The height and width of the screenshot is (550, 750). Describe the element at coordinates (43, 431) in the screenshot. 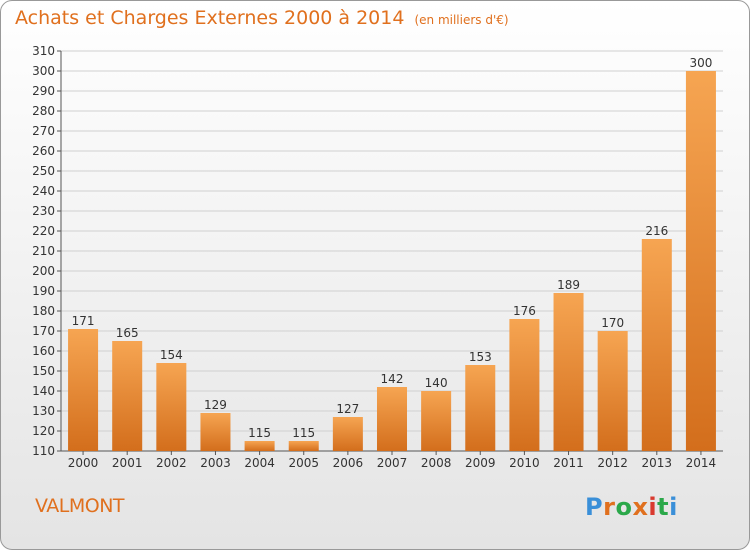

I see `y-tick-label: 120` at that location.